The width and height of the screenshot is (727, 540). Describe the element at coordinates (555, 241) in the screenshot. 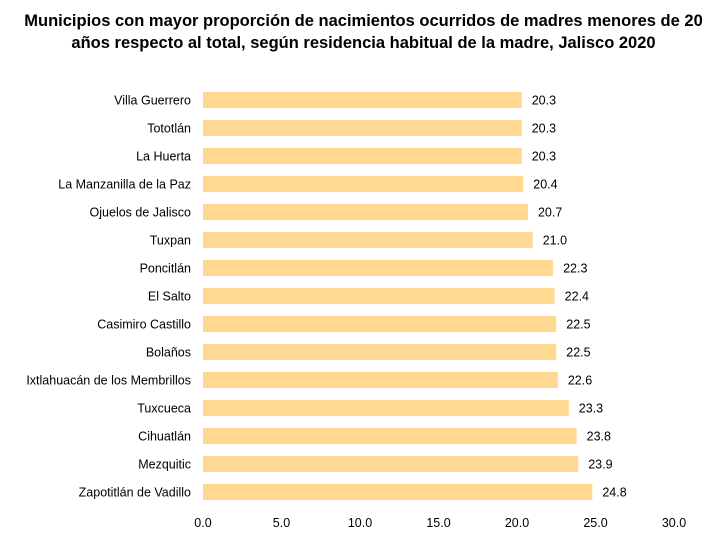

I see `value-label: 21.0` at that location.